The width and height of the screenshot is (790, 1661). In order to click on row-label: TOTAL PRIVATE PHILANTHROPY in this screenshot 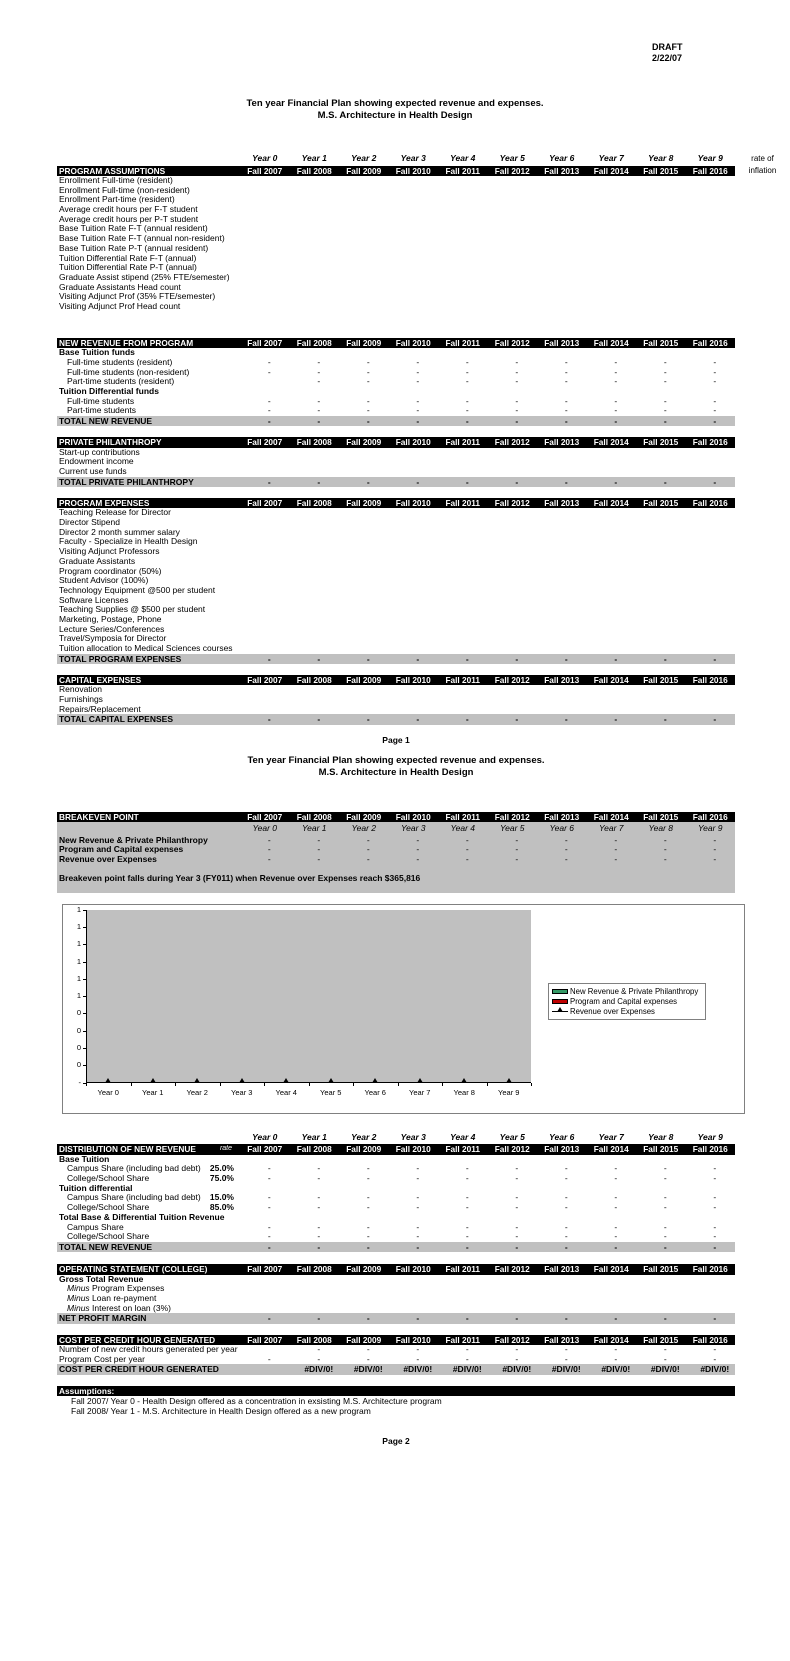, I will do `click(126, 481)`.